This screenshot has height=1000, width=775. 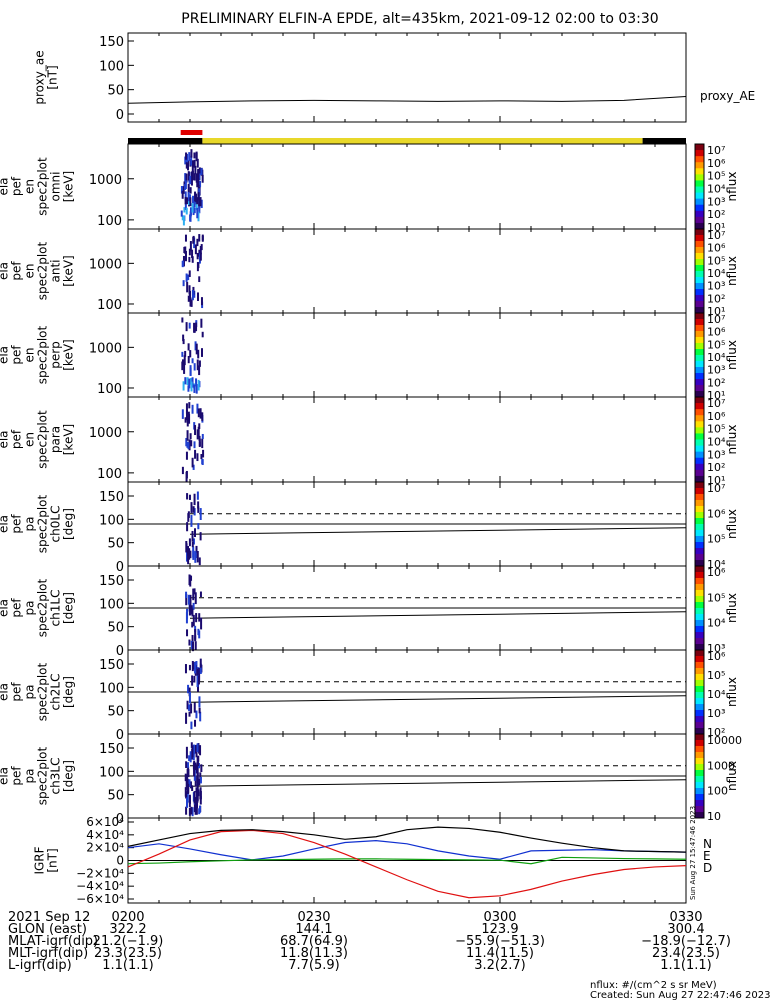 What do you see at coordinates (407, 99) in the screenshot?
I see `proxy-ae-line` at bounding box center [407, 99].